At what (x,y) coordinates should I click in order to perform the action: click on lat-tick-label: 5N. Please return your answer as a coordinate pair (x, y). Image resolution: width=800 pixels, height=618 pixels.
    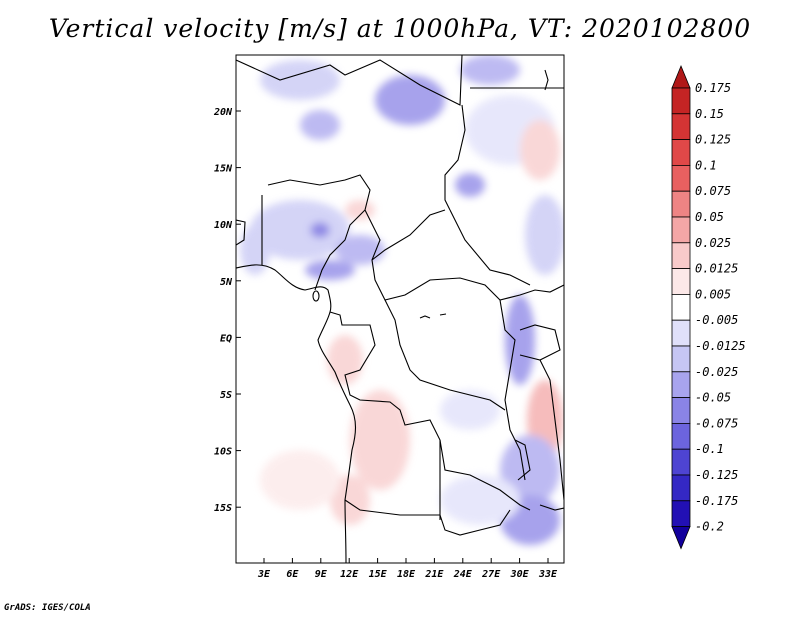
    Looking at the image, I should click on (226, 282).